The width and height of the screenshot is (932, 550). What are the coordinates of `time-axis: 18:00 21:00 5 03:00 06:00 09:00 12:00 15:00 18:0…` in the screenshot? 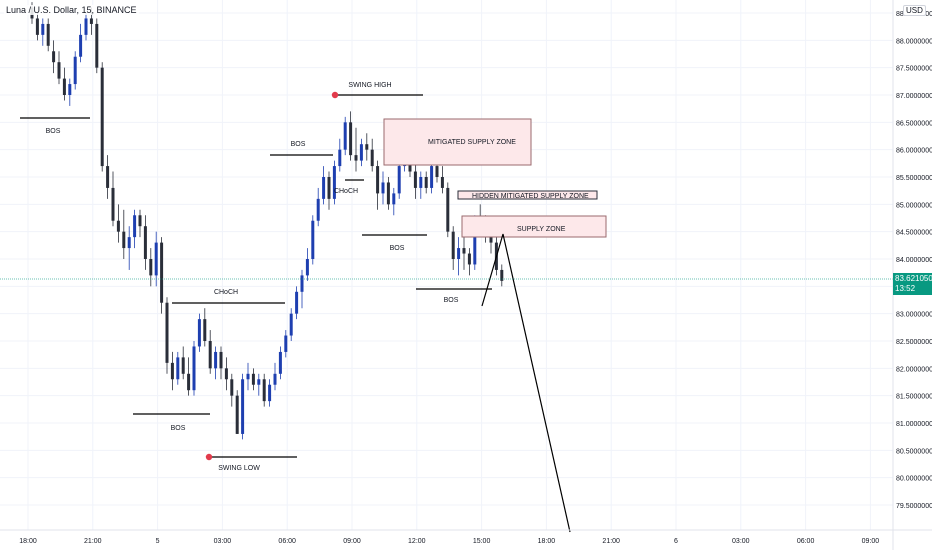 It's located at (449, 541).